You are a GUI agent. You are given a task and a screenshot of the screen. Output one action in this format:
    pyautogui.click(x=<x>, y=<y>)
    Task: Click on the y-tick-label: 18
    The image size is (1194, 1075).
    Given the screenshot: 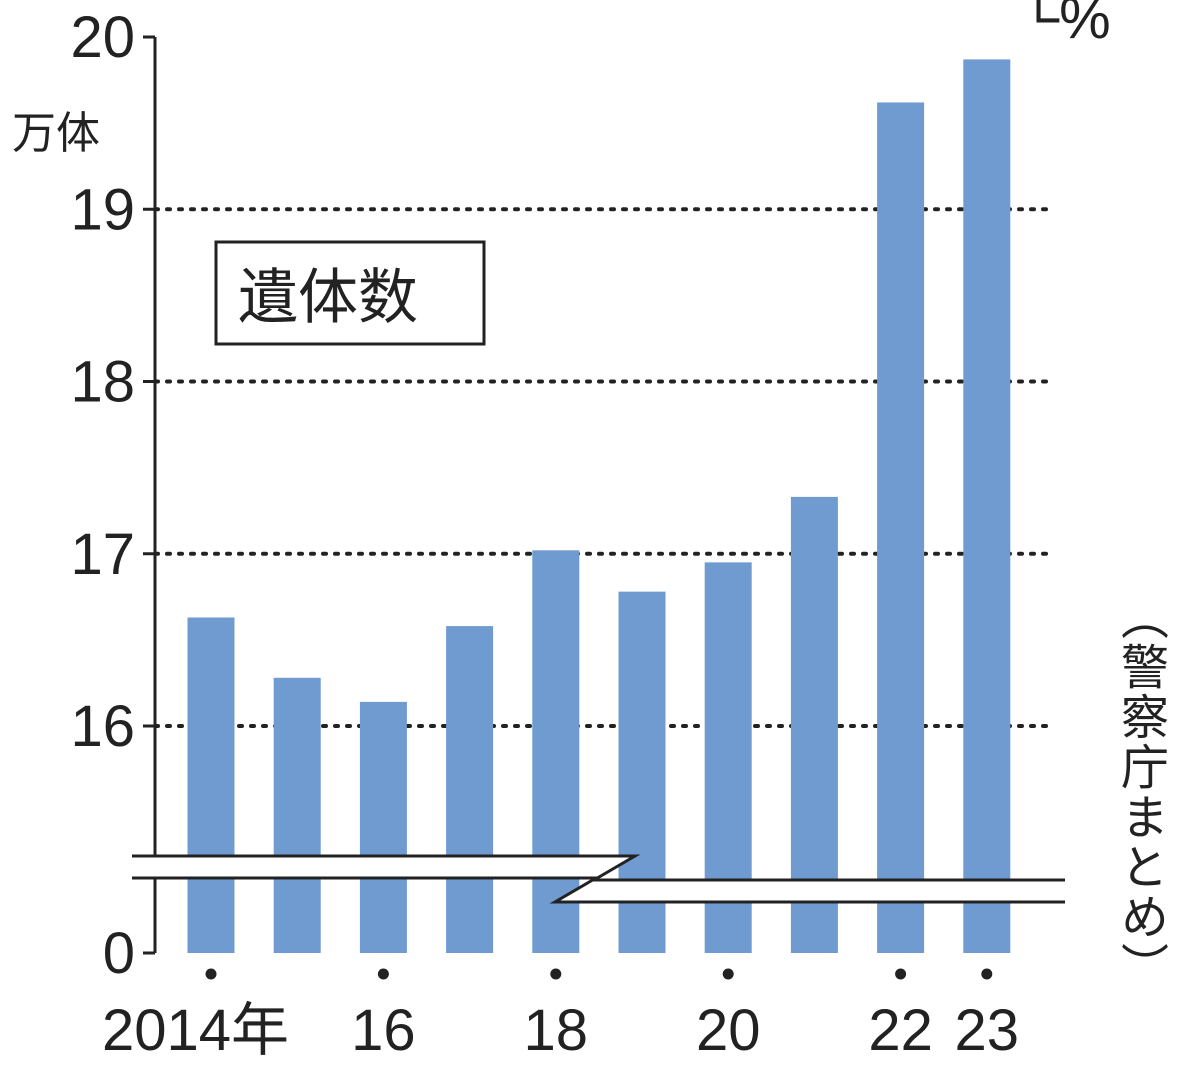 What is the action you would take?
    pyautogui.click(x=102, y=382)
    